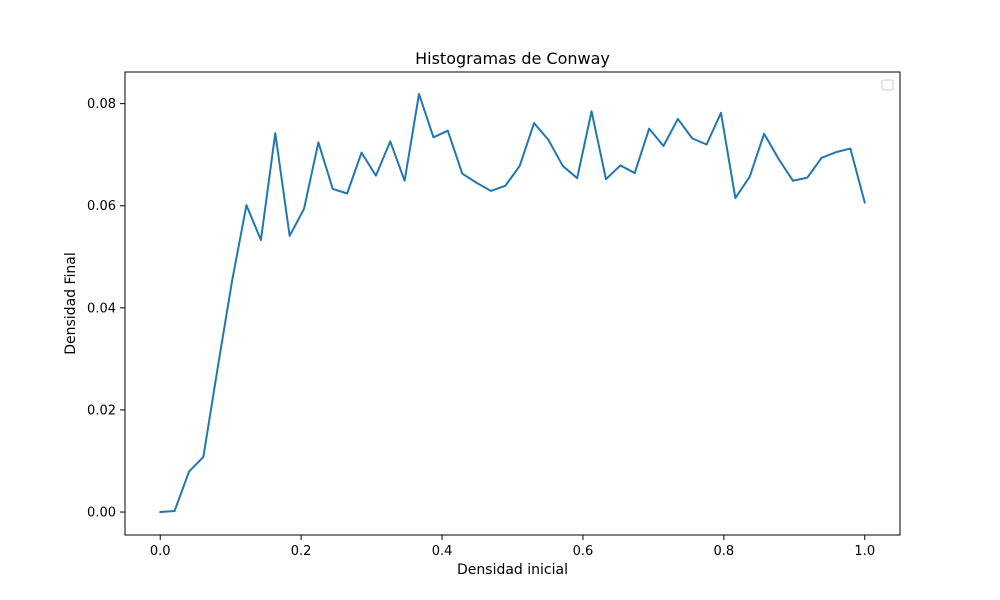 The image size is (1000, 600). Describe the element at coordinates (160, 551) in the screenshot. I see `x-tick-label: 0.0` at that location.